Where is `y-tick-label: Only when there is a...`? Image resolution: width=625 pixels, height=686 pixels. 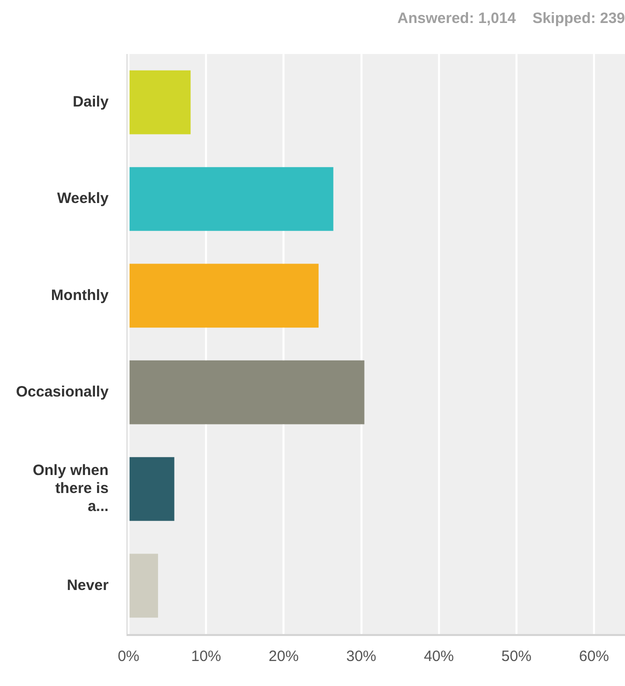 y-tick-label: Only when there is a... is located at coordinates (70, 489).